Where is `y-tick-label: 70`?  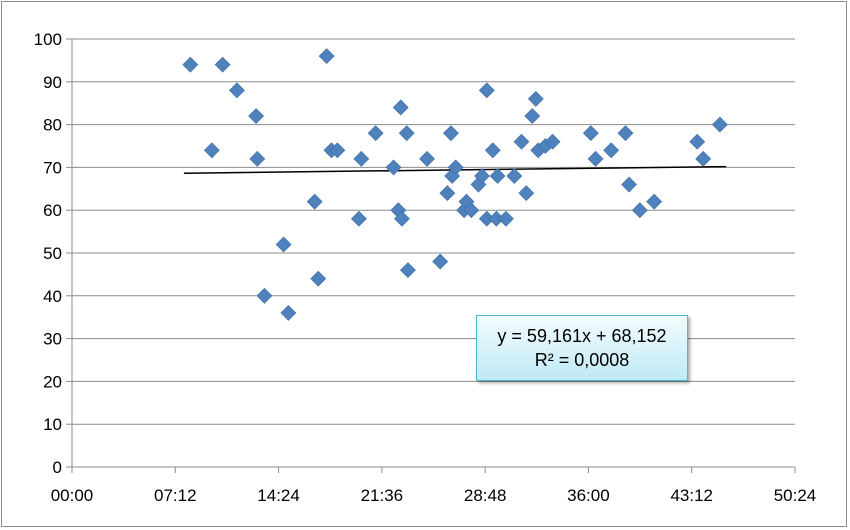
y-tick-label: 70 is located at coordinates (52, 167).